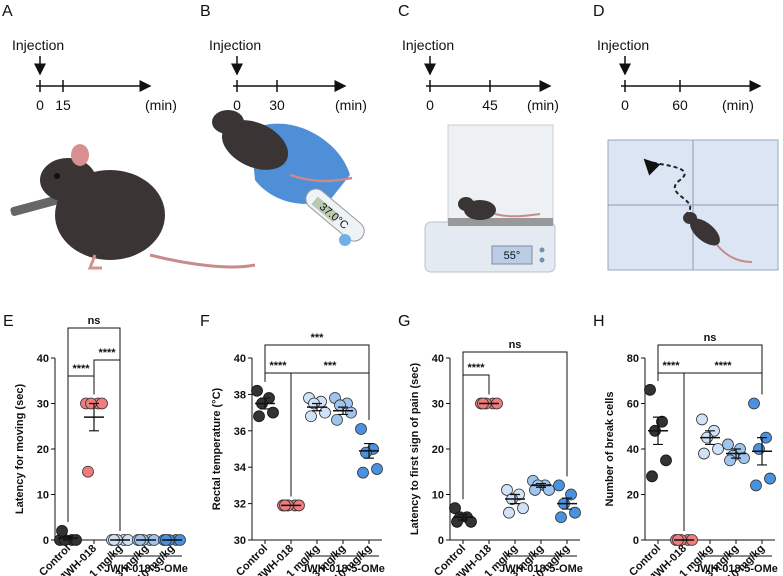 Image resolution: width=783 pixels, height=576 pixels. I want to click on y-tick-label: 32, so click(240, 505).